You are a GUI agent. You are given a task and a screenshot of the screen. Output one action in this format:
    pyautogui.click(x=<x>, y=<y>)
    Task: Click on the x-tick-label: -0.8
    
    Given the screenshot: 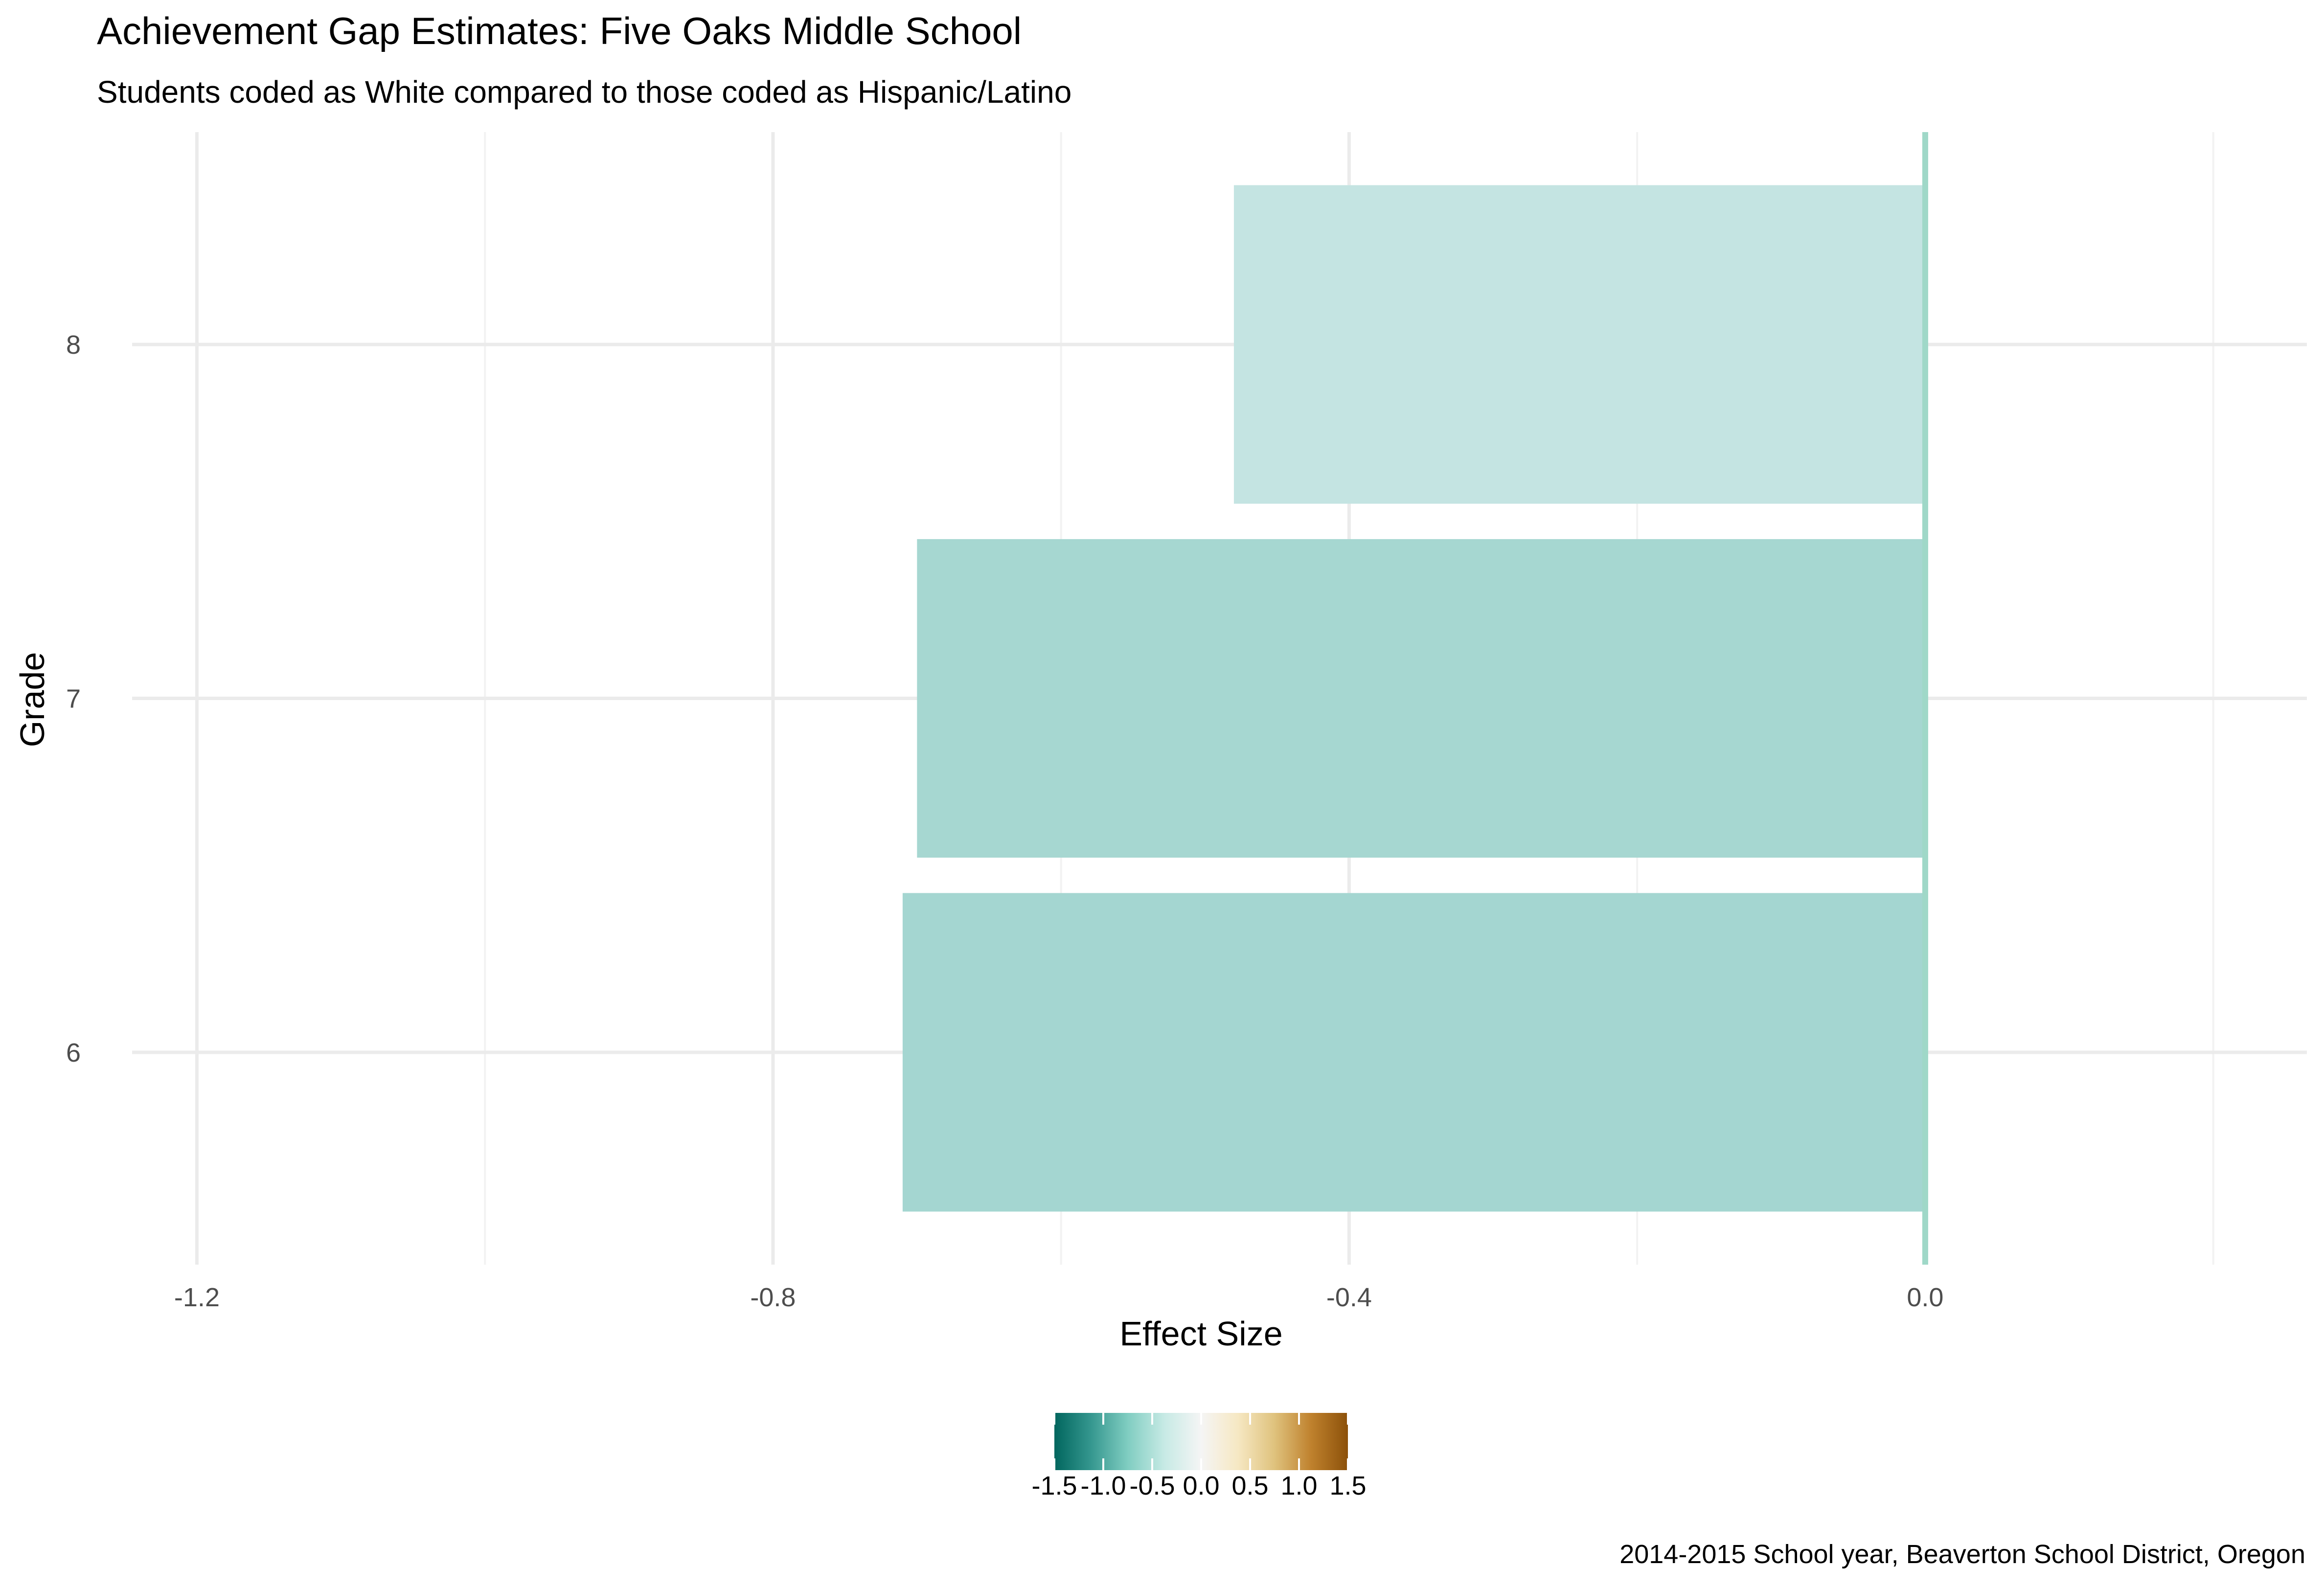 What is the action you would take?
    pyautogui.click(x=773, y=1298)
    